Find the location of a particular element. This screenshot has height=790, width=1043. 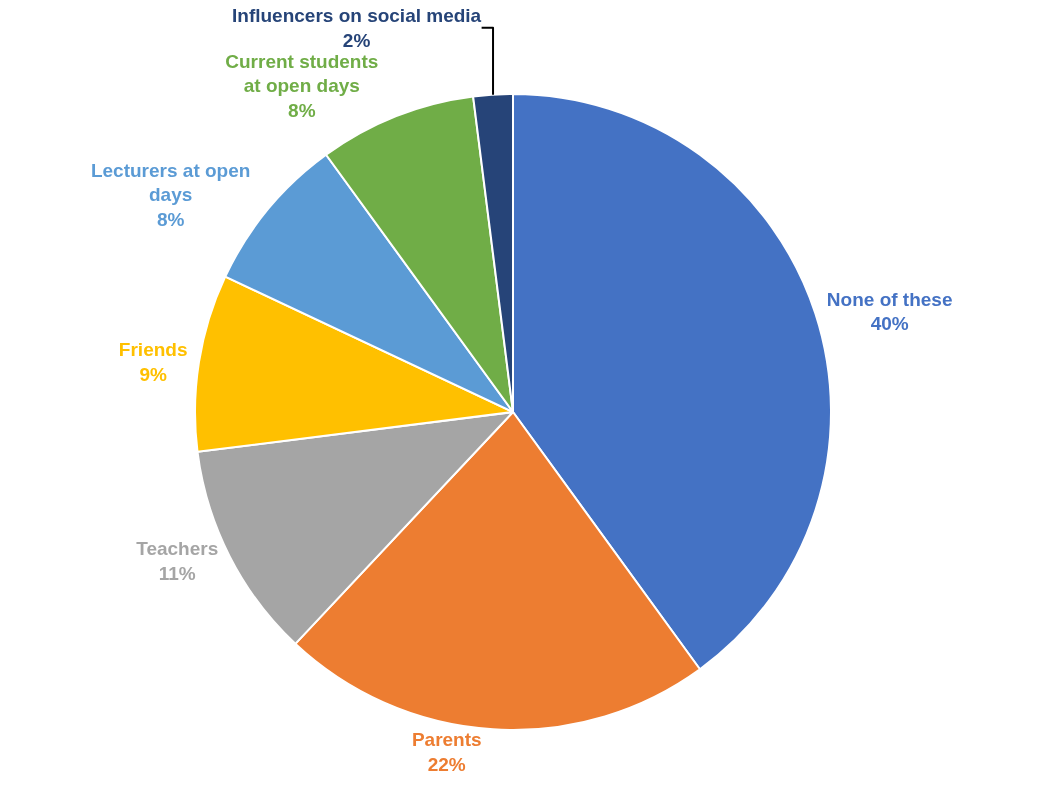

slice-label: Friends is located at coordinates (153, 349).